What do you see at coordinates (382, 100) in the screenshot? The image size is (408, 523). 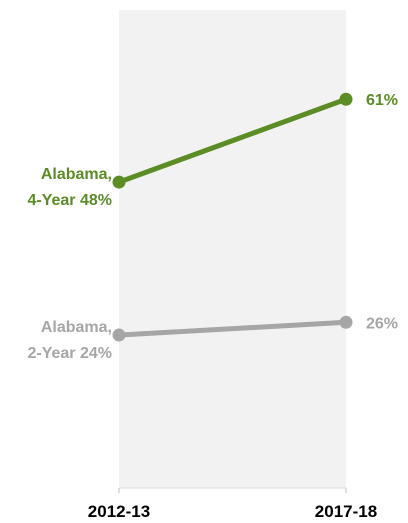 I see `value-label-end: 61%` at bounding box center [382, 100].